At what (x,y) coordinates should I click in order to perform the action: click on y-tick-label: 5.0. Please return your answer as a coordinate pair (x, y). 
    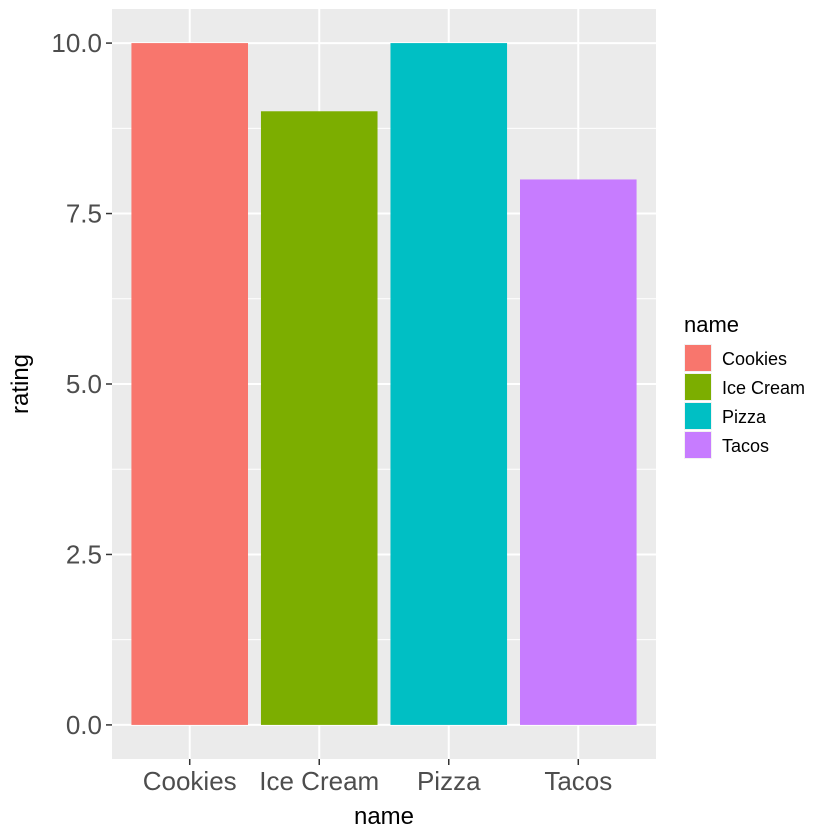
    Looking at the image, I should click on (84, 384).